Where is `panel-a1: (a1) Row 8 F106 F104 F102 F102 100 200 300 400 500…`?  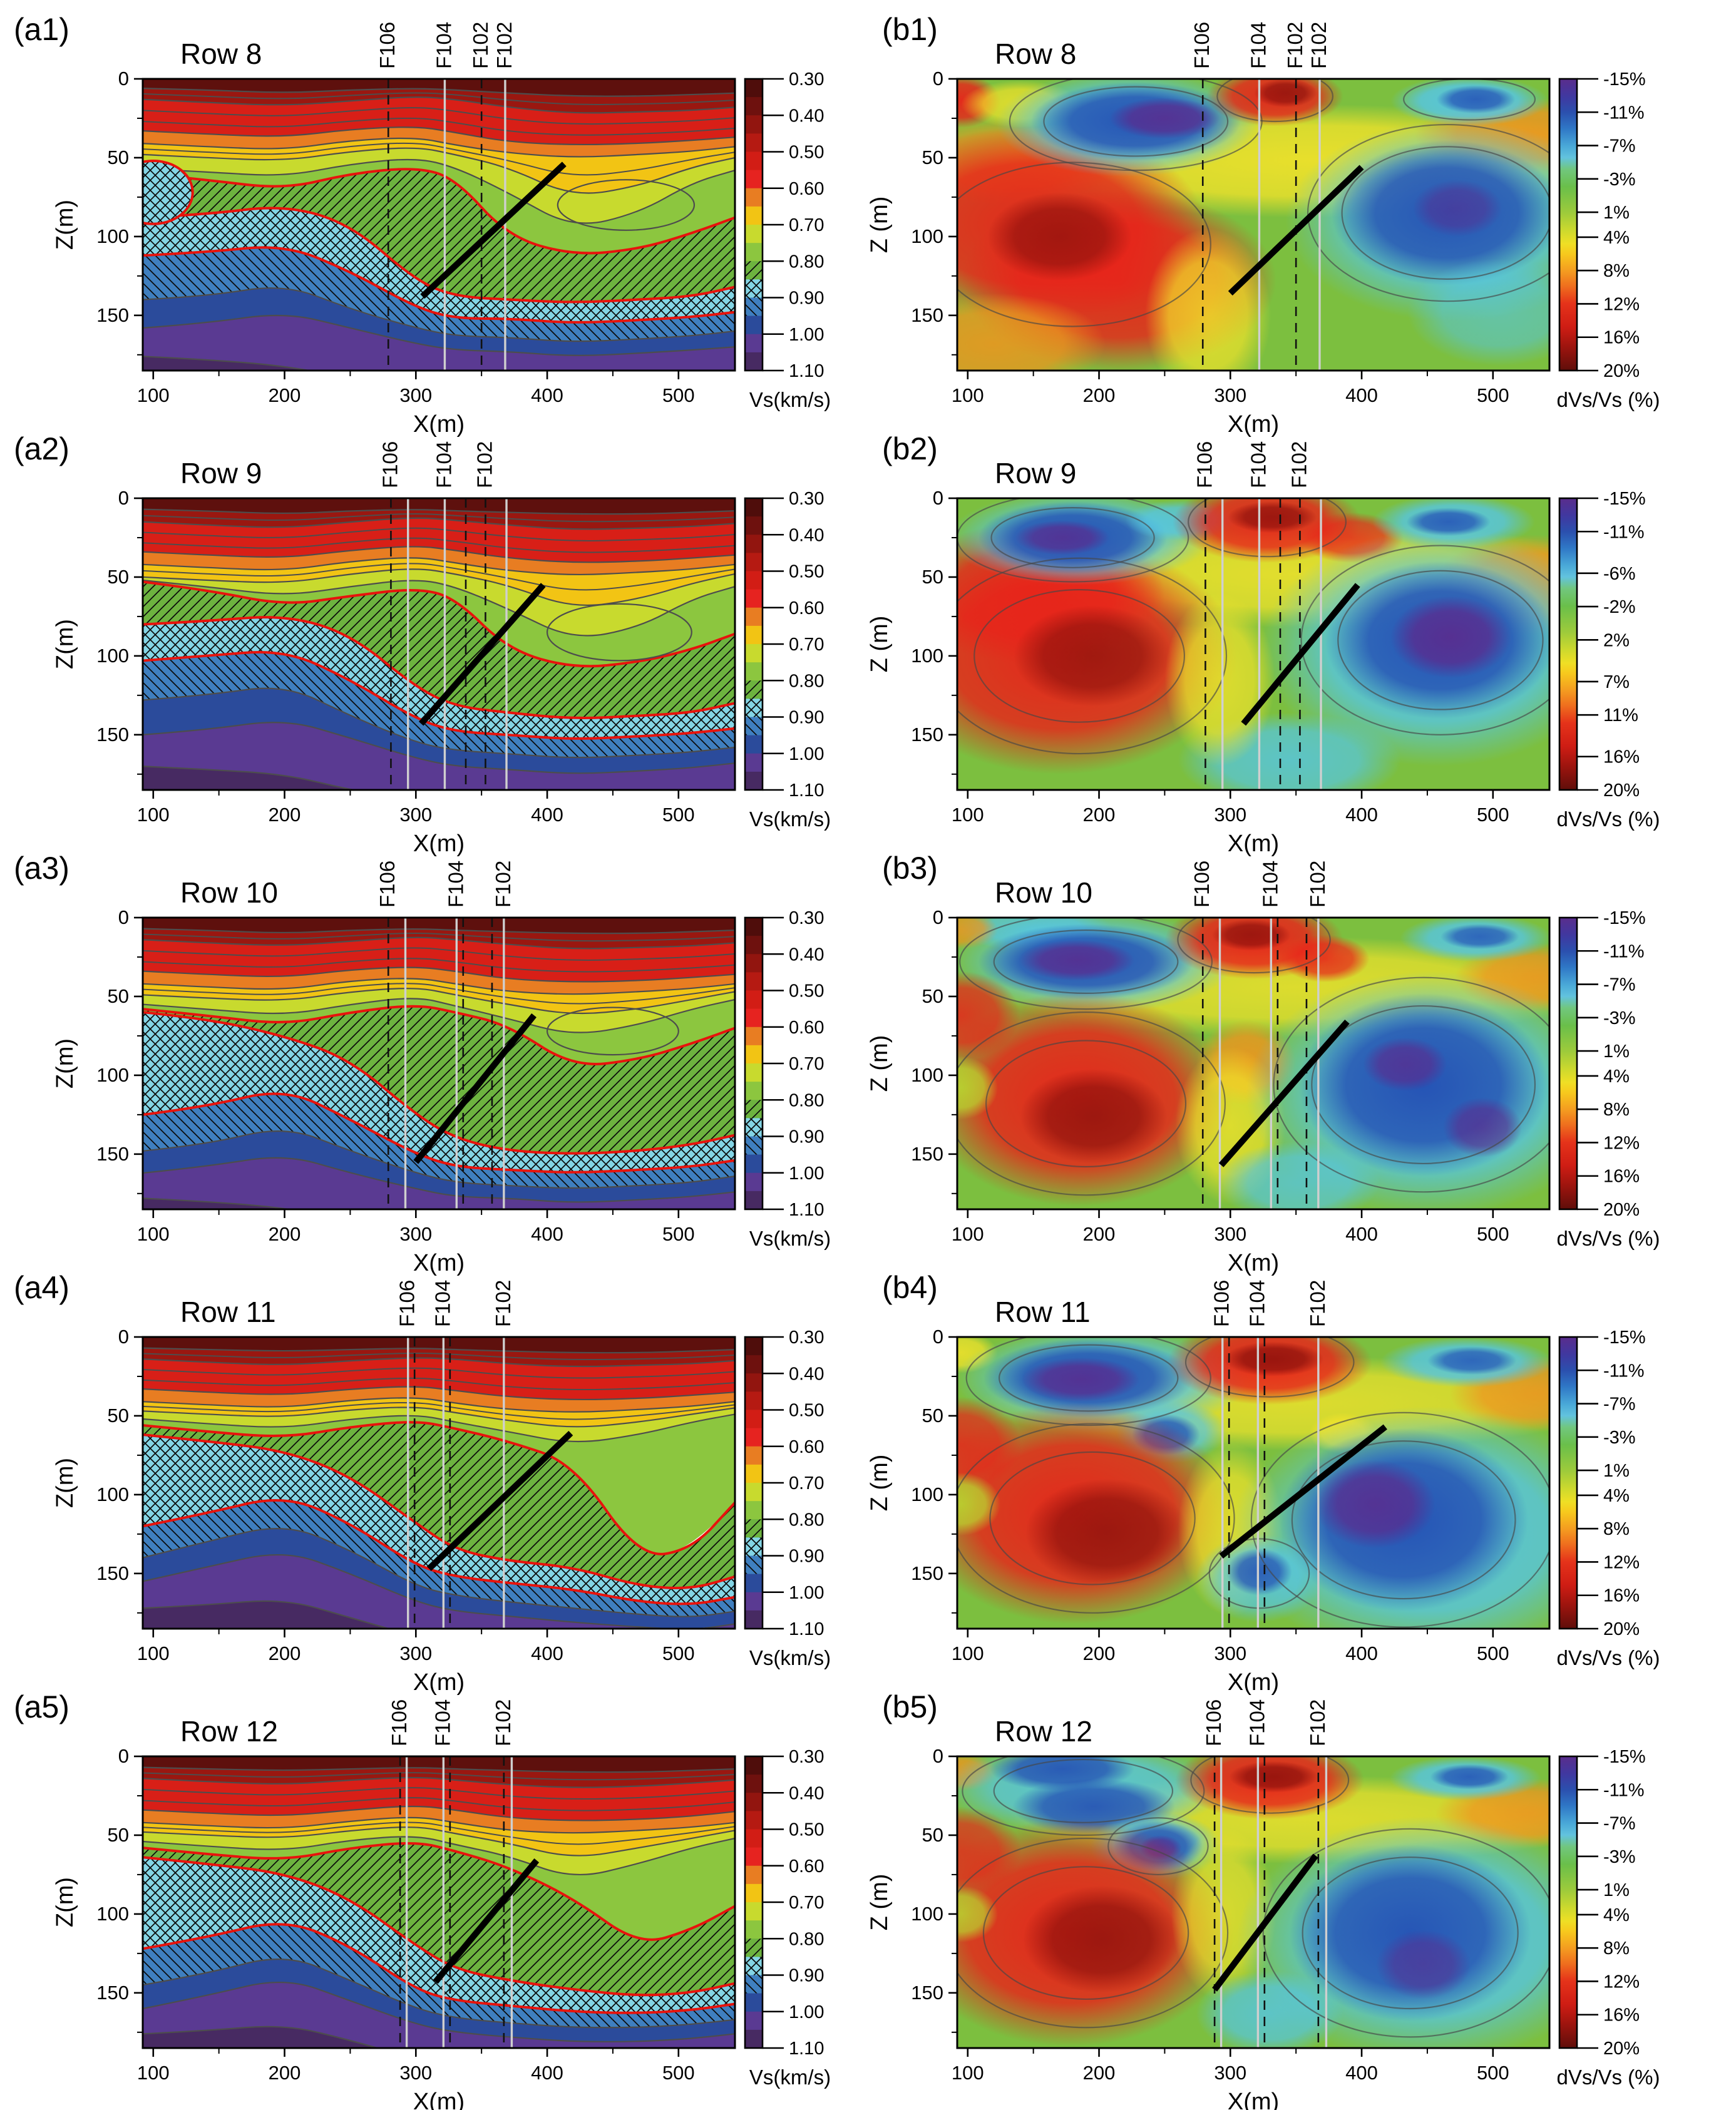 panel-a1: (a1) Row 8 F106 F104 F102 F102 100 200 300 400 500… is located at coordinates (434, 219).